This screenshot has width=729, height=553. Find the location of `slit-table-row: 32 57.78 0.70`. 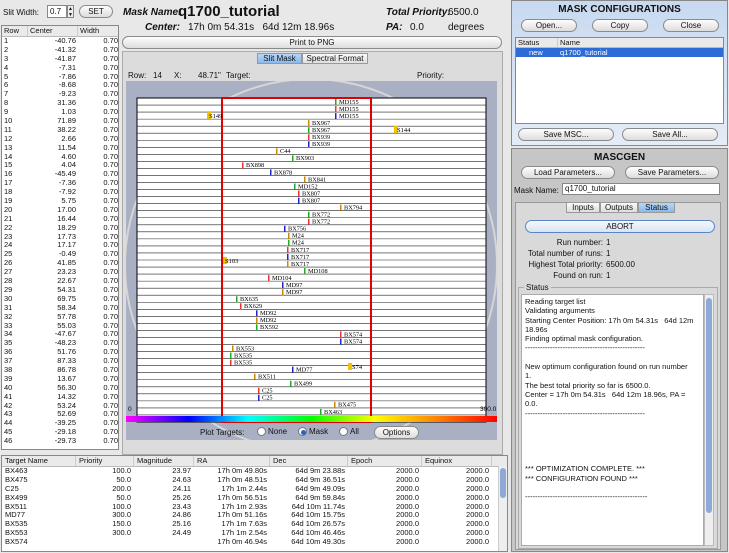

slit-table-row: 32 57.78 0.70 is located at coordinates (60, 317).